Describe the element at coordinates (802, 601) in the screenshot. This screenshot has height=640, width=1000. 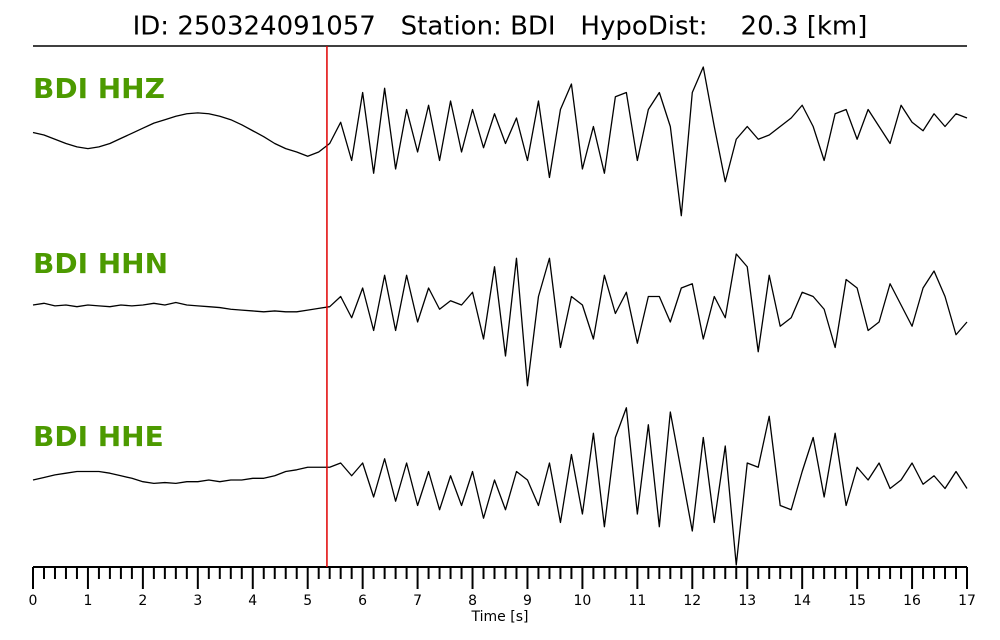
I see `x-tick-label: 14` at that location.